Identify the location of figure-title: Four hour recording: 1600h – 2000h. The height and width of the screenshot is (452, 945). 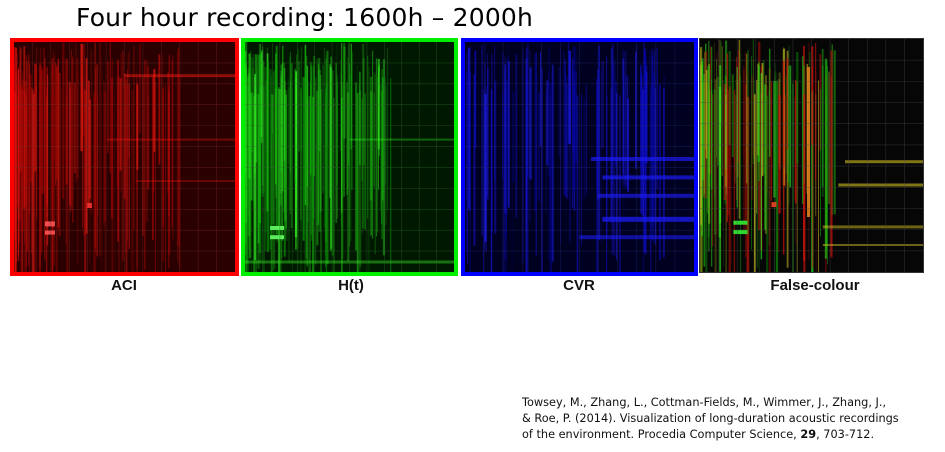
(305, 17).